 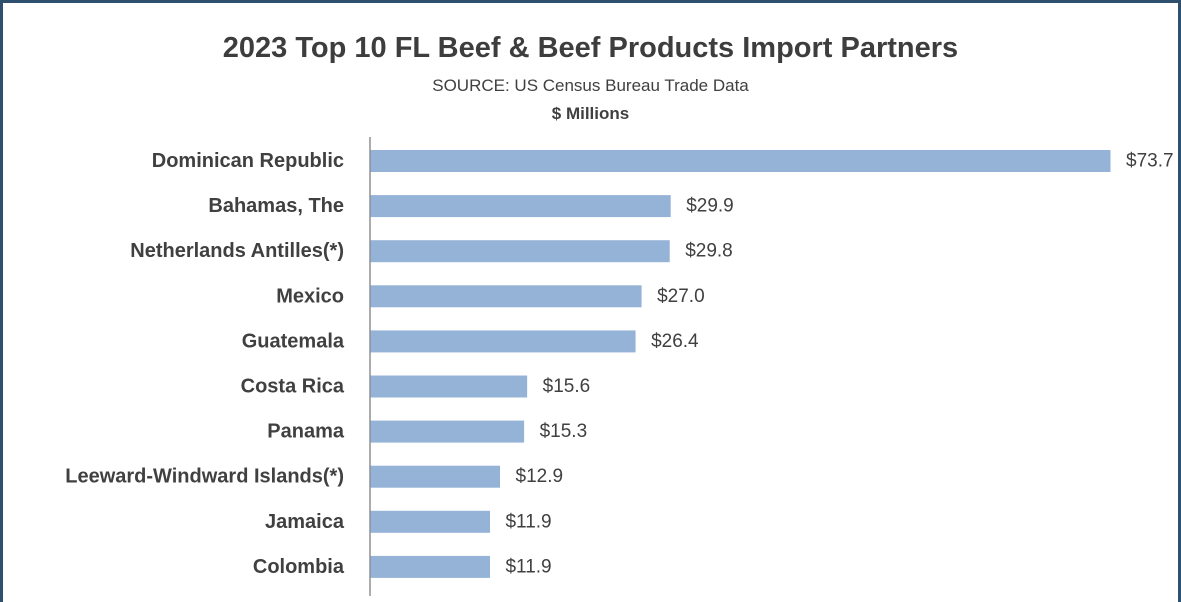 I want to click on category-label: Netherlands Antilles(*), so click(x=237, y=251).